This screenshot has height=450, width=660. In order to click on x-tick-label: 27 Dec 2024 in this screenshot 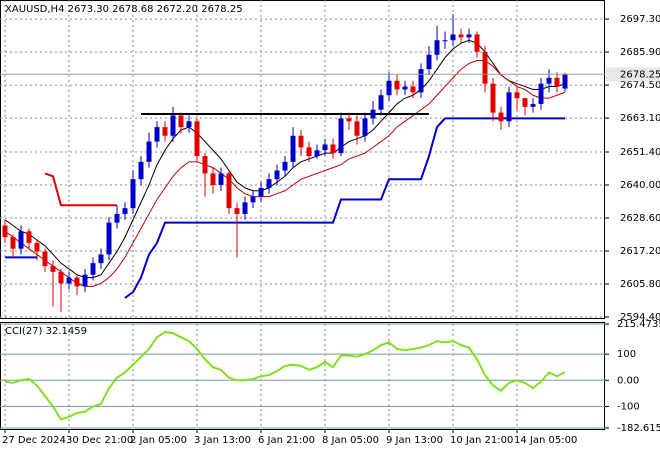, I will do `click(34, 440)`.